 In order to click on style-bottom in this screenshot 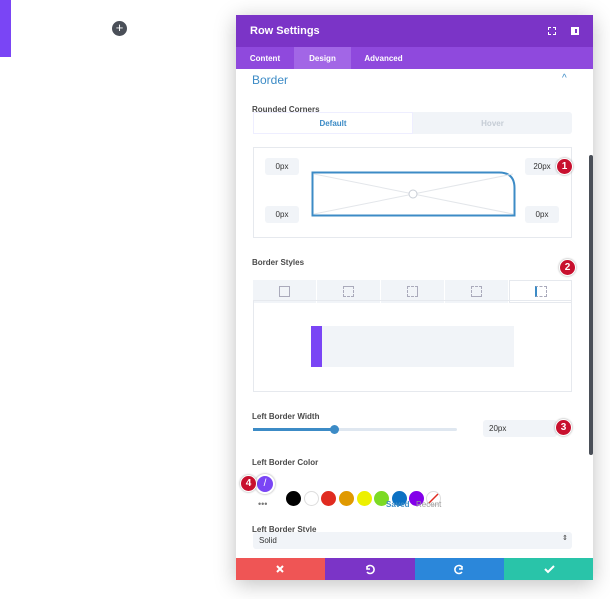, I will do `click(476, 291)`.